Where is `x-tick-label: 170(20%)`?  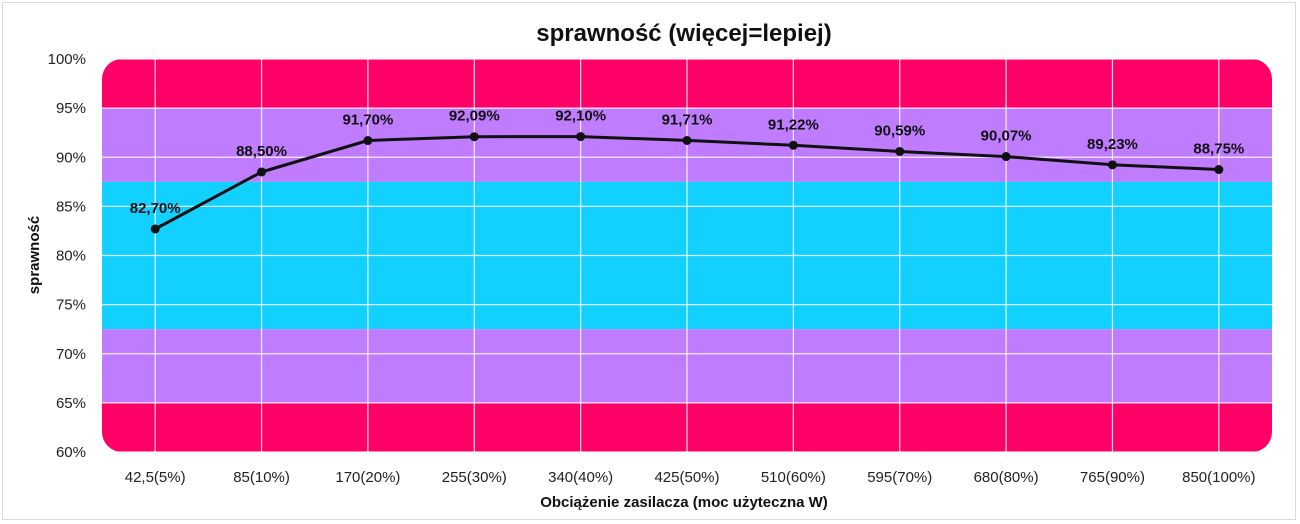 x-tick-label: 170(20%) is located at coordinates (367, 477).